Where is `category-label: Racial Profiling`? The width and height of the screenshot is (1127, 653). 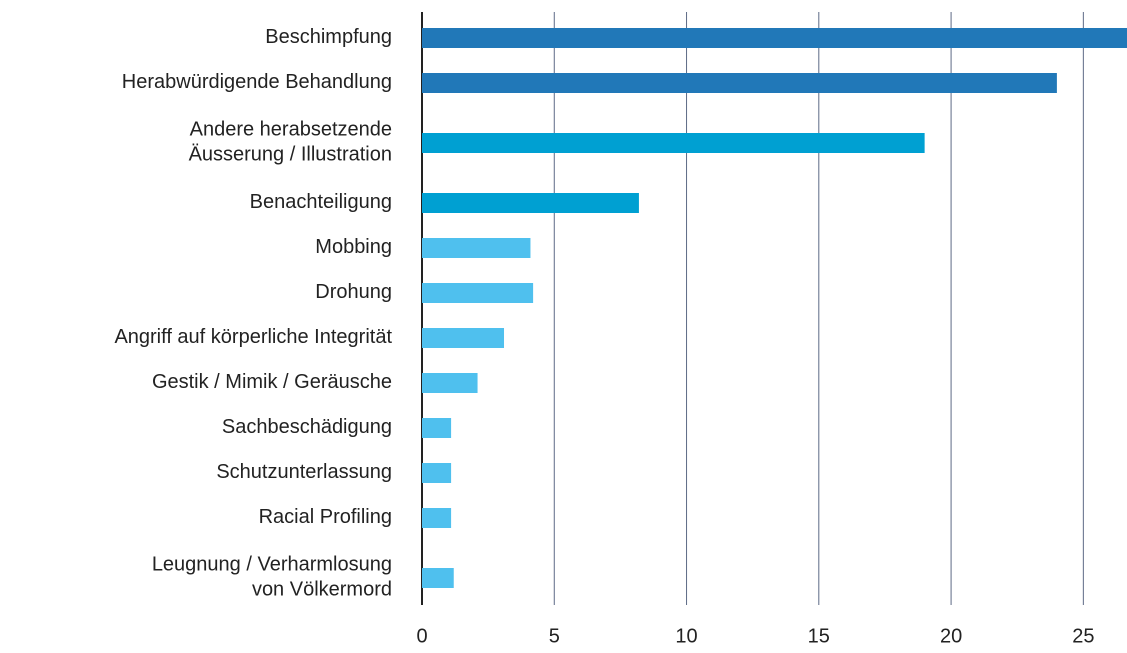
category-label: Racial Profiling is located at coordinates (325, 517).